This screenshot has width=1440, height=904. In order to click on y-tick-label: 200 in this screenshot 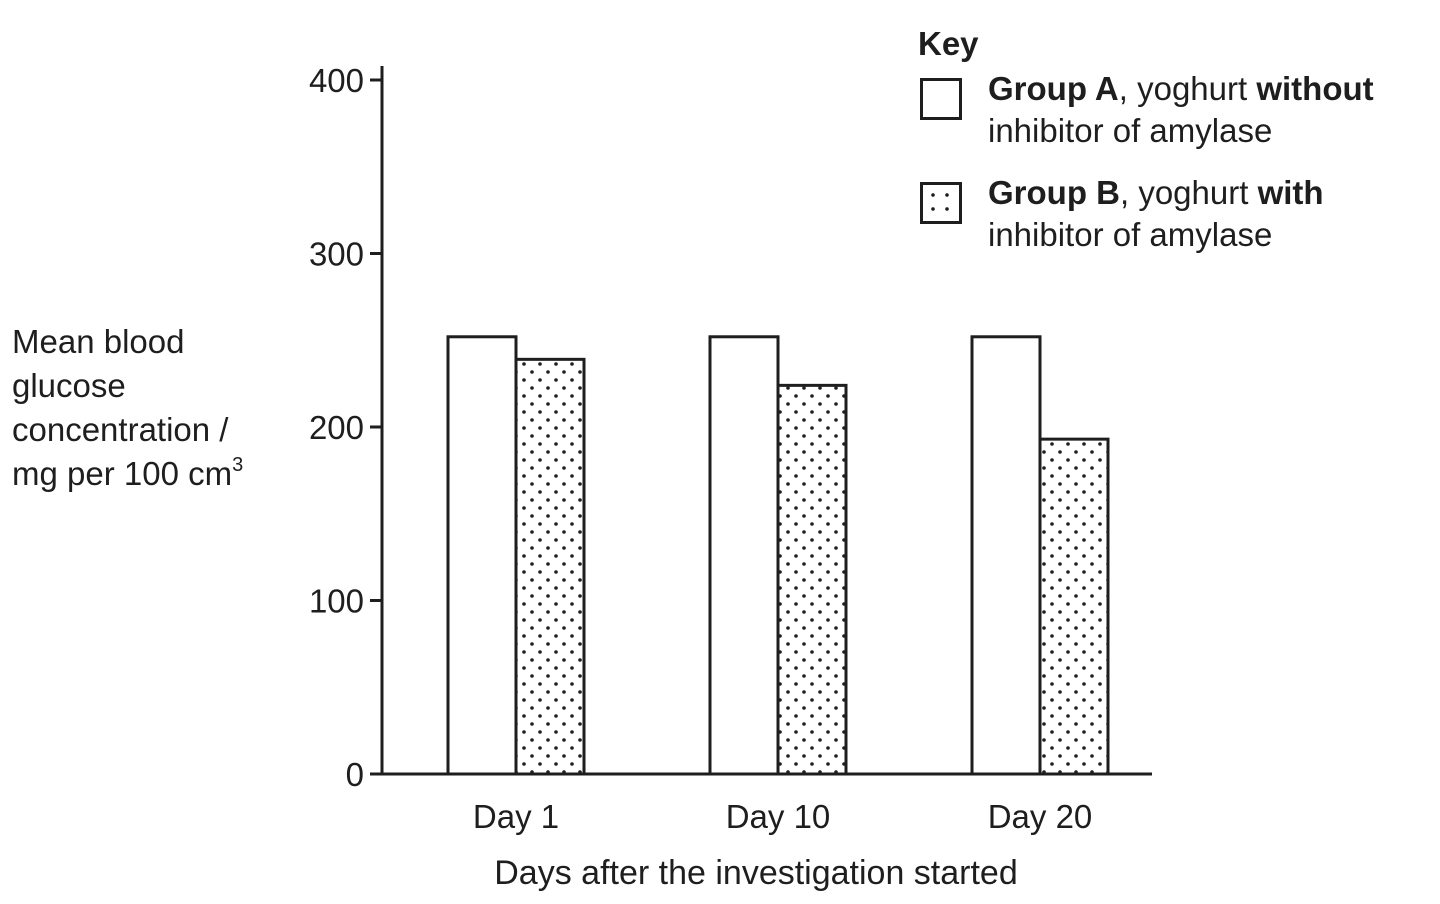, I will do `click(336, 427)`.